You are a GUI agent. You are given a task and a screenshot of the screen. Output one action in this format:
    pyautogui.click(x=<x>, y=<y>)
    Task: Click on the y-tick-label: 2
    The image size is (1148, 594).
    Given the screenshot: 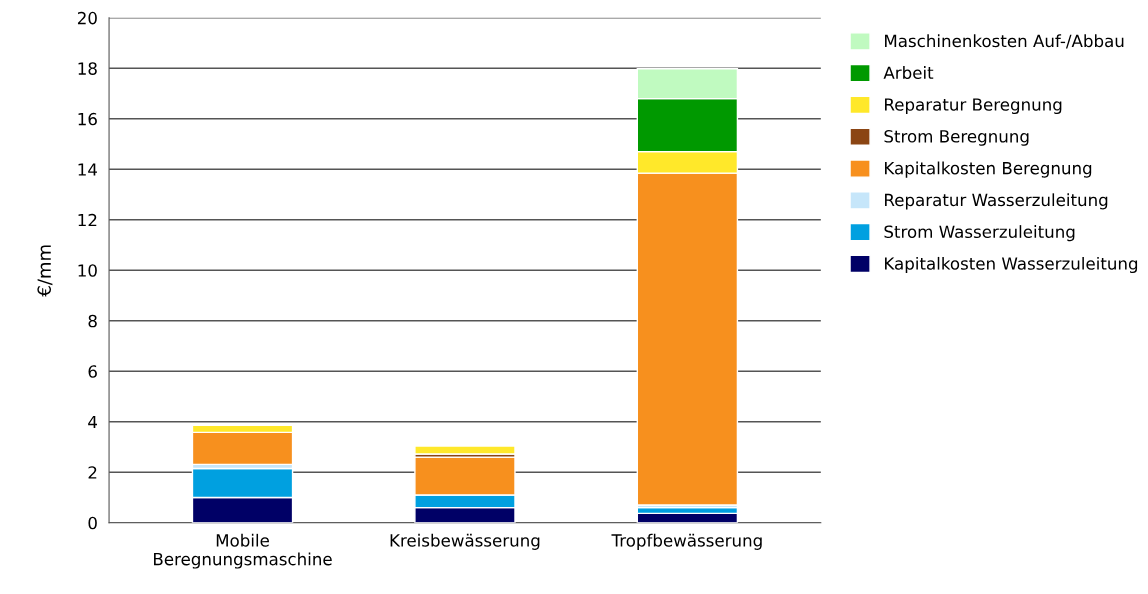 What is the action you would take?
    pyautogui.click(x=92, y=472)
    